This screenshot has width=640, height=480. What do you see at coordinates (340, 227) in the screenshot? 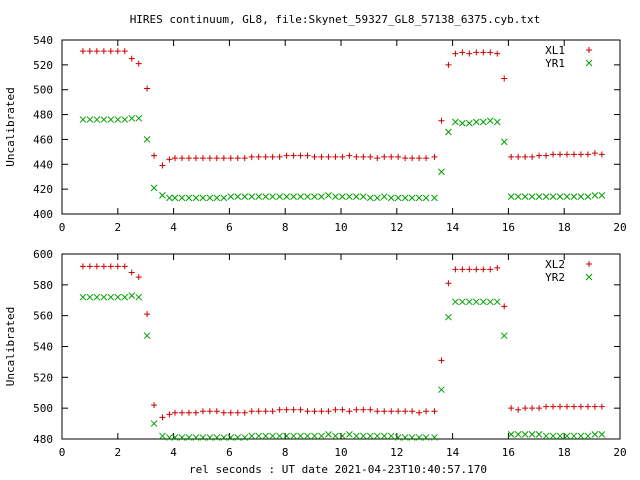
I see `x-tick-label: 10` at bounding box center [340, 227].